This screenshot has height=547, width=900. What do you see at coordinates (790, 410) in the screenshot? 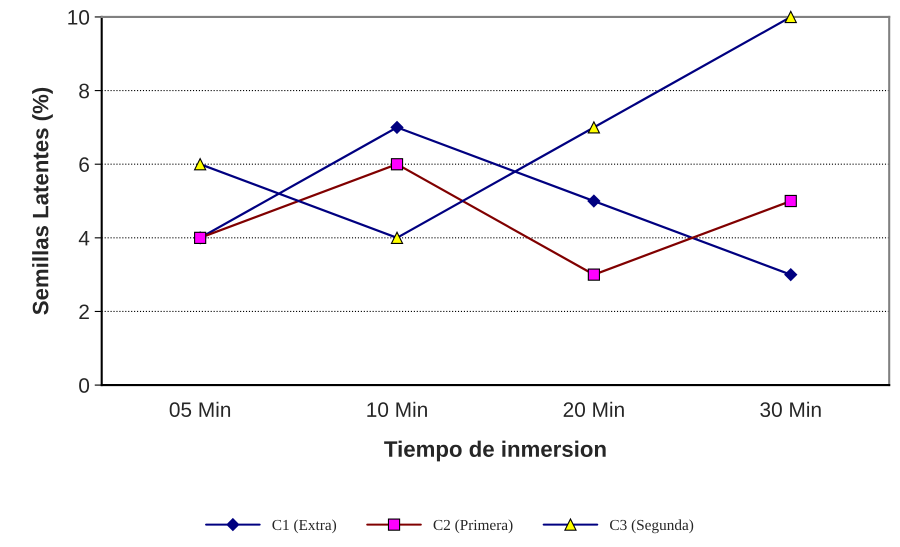
I see `x-tick-label: 30 Min` at bounding box center [790, 410].